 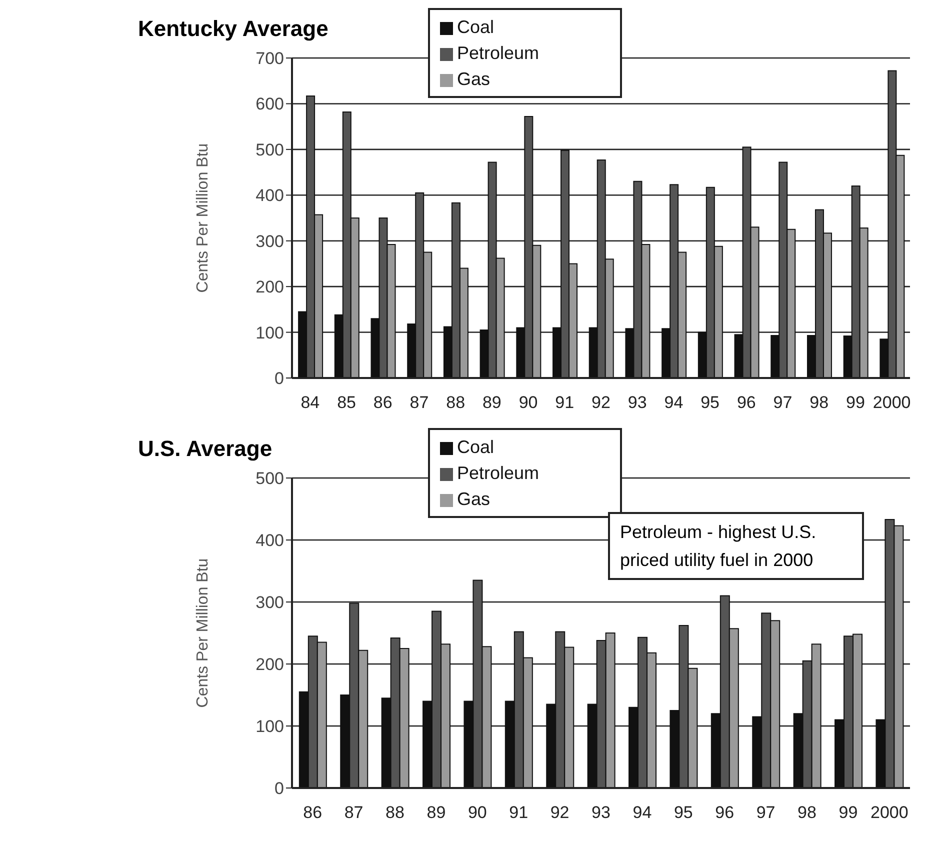 I want to click on chart-title: Kentucky Average, so click(x=233, y=29).